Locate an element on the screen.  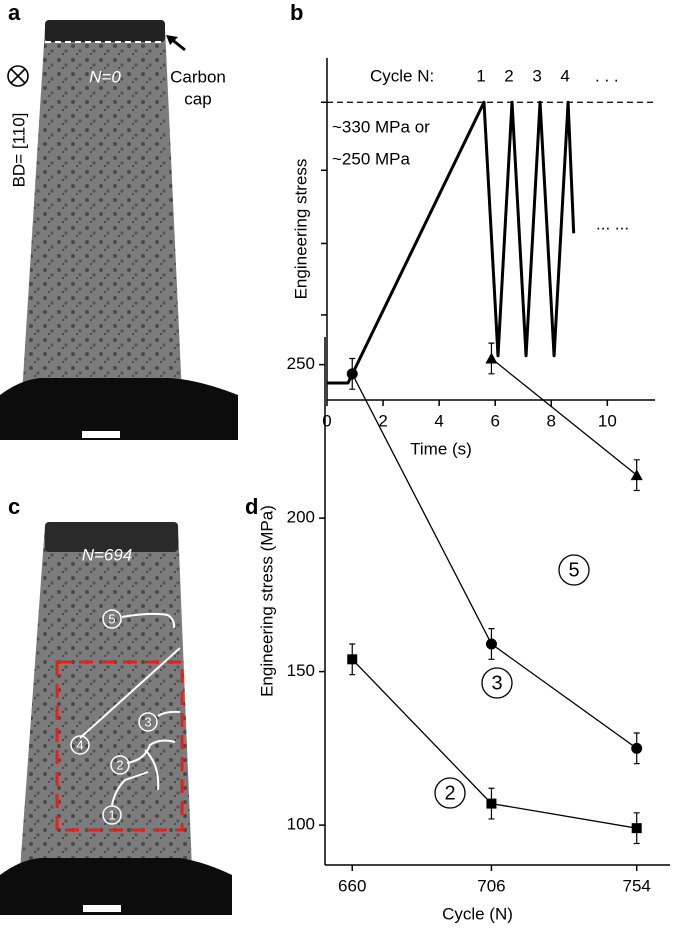
region-label: 2 is located at coordinates (119, 764).